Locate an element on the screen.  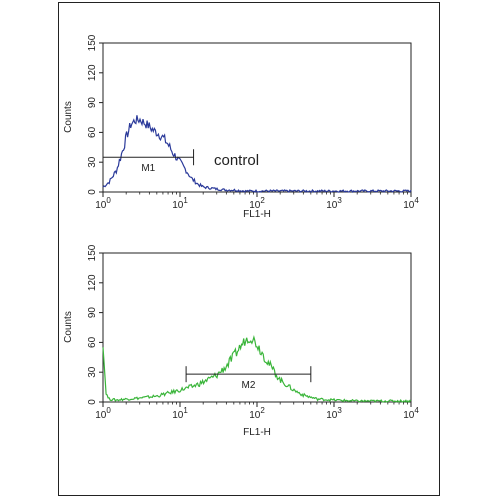
gate-label: M1 is located at coordinates (148, 168).